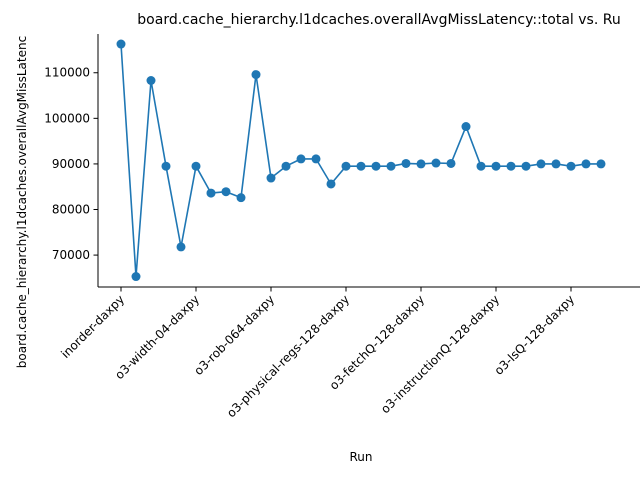 This screenshot has height=480, width=640. What do you see at coordinates (71, 210) in the screenshot?
I see `y-tick-label: 80000` at bounding box center [71, 210].